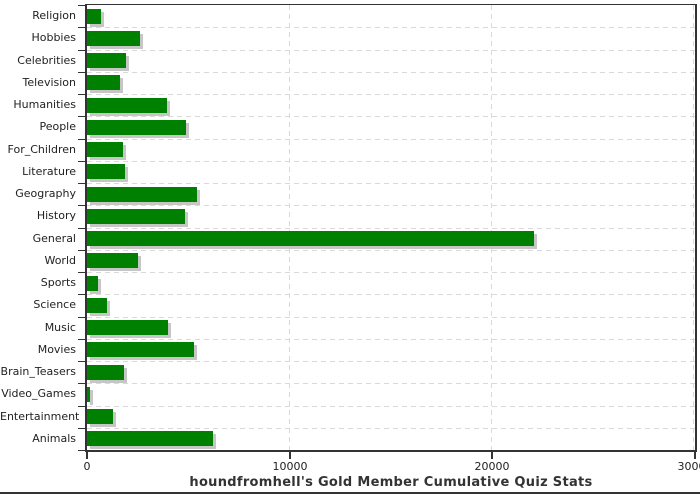 This screenshot has width=700, height=500. I want to click on category-label: Movies, so click(56, 349).